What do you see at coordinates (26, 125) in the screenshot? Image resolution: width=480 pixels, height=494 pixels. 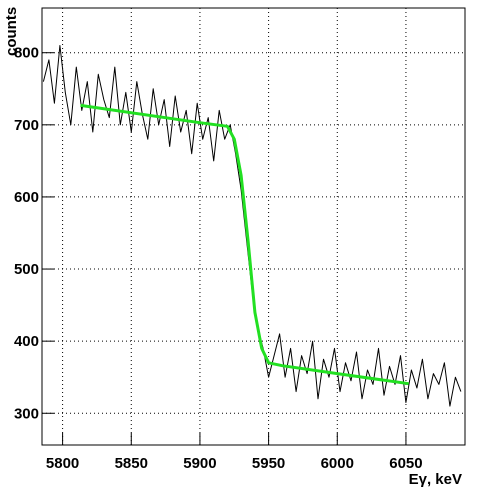 I see `y-tick-label: 700` at bounding box center [26, 125].